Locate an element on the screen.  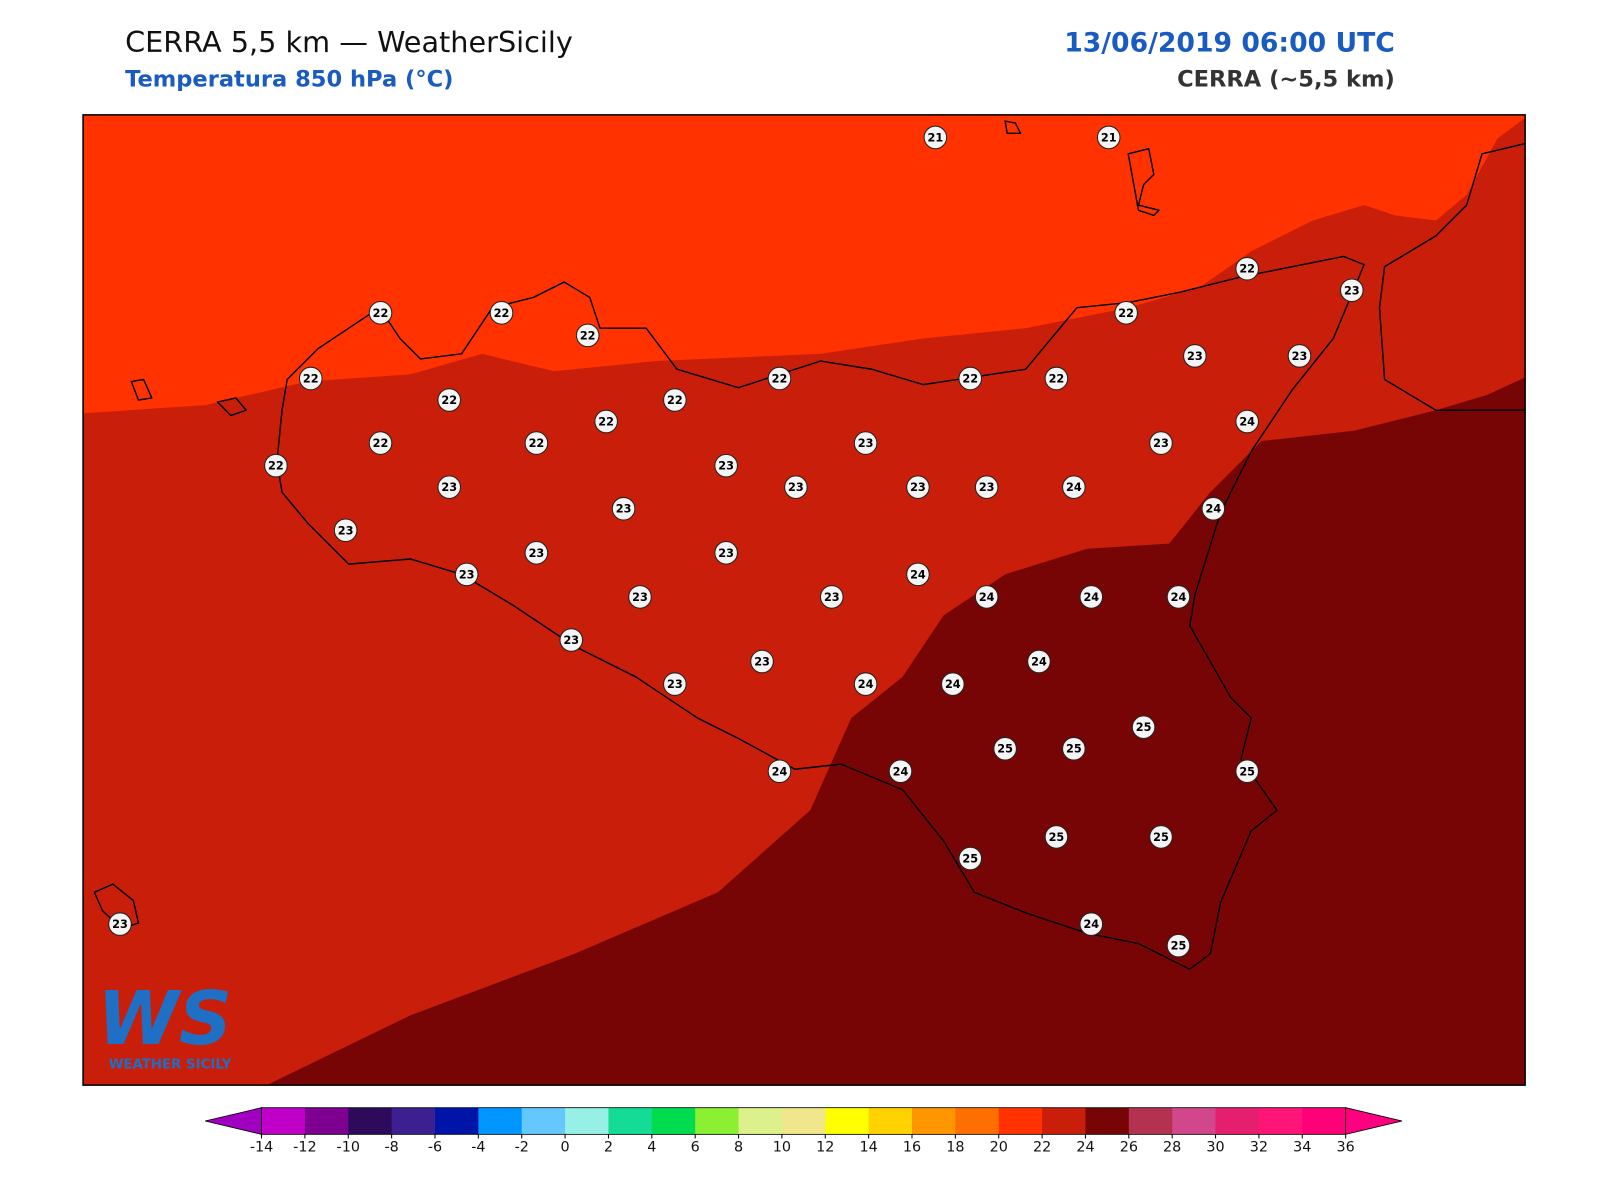
colorbar-tick-label: -4 is located at coordinates (478, 1148).